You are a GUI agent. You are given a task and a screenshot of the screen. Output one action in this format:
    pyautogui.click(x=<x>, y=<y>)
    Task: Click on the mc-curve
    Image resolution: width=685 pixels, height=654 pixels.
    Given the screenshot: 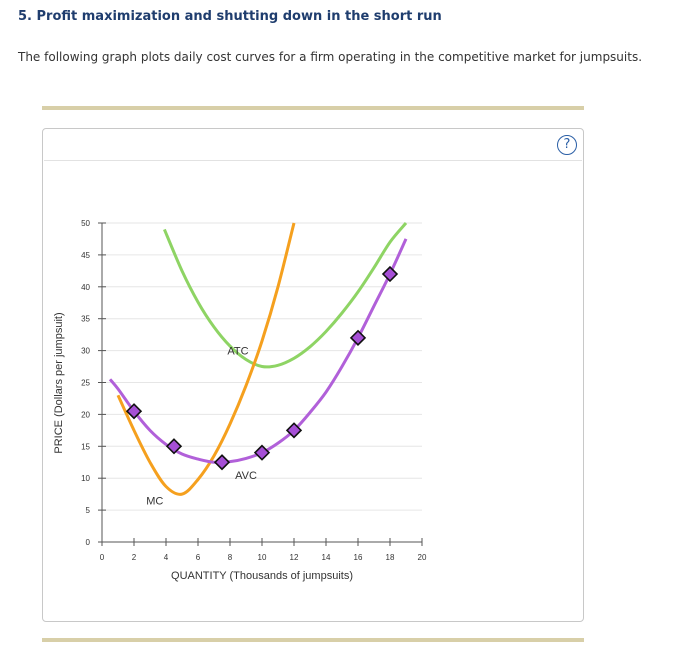 What is the action you would take?
    pyautogui.click(x=206, y=359)
    